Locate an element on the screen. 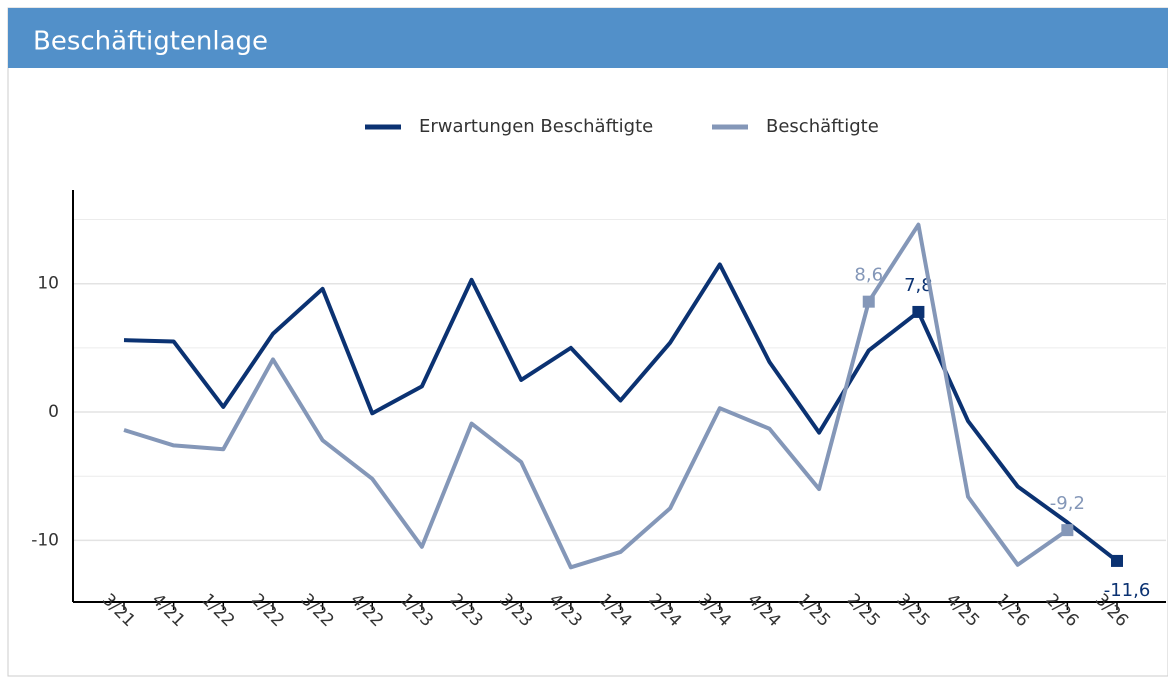 The height and width of the screenshot is (677, 1168). data-label: 8,6 is located at coordinates (868, 275).